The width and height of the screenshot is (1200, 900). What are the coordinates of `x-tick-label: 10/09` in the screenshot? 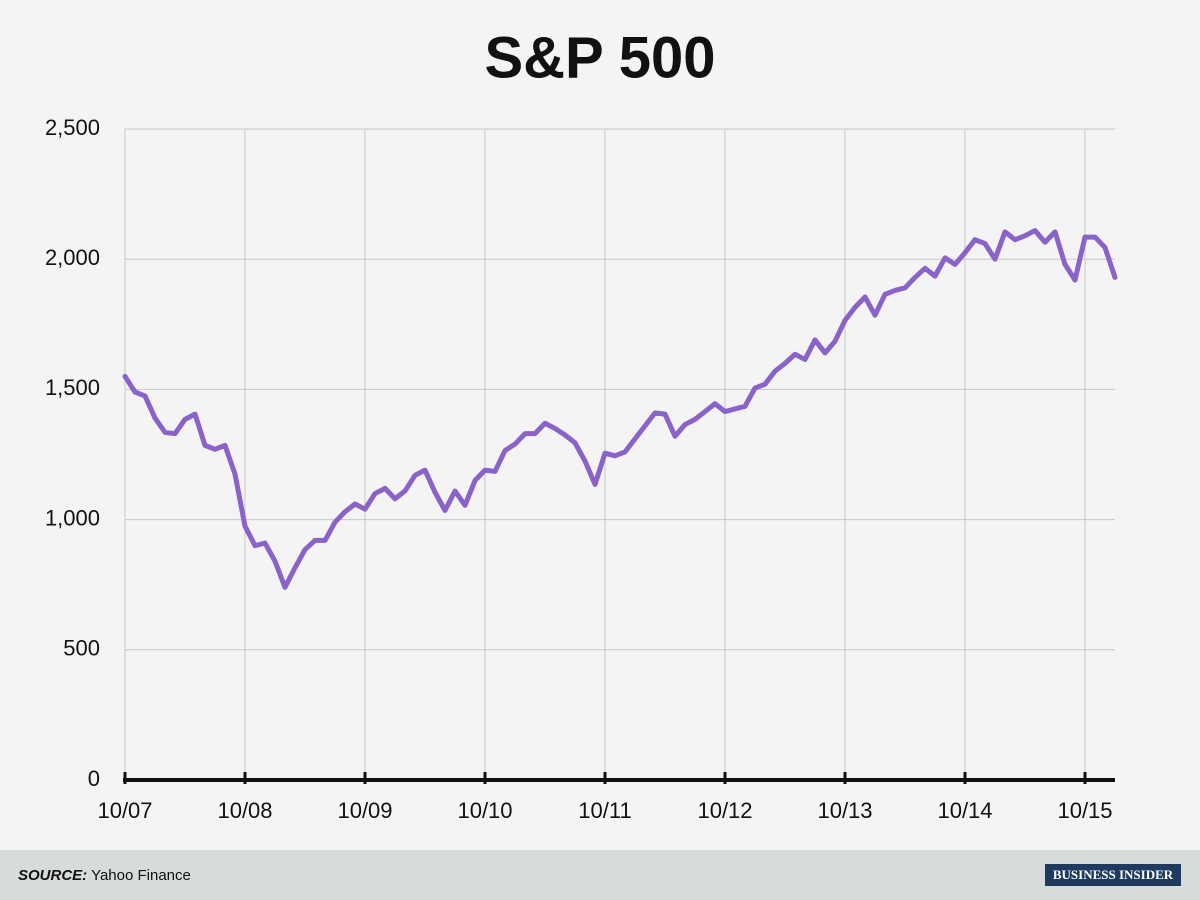 It's located at (364, 810).